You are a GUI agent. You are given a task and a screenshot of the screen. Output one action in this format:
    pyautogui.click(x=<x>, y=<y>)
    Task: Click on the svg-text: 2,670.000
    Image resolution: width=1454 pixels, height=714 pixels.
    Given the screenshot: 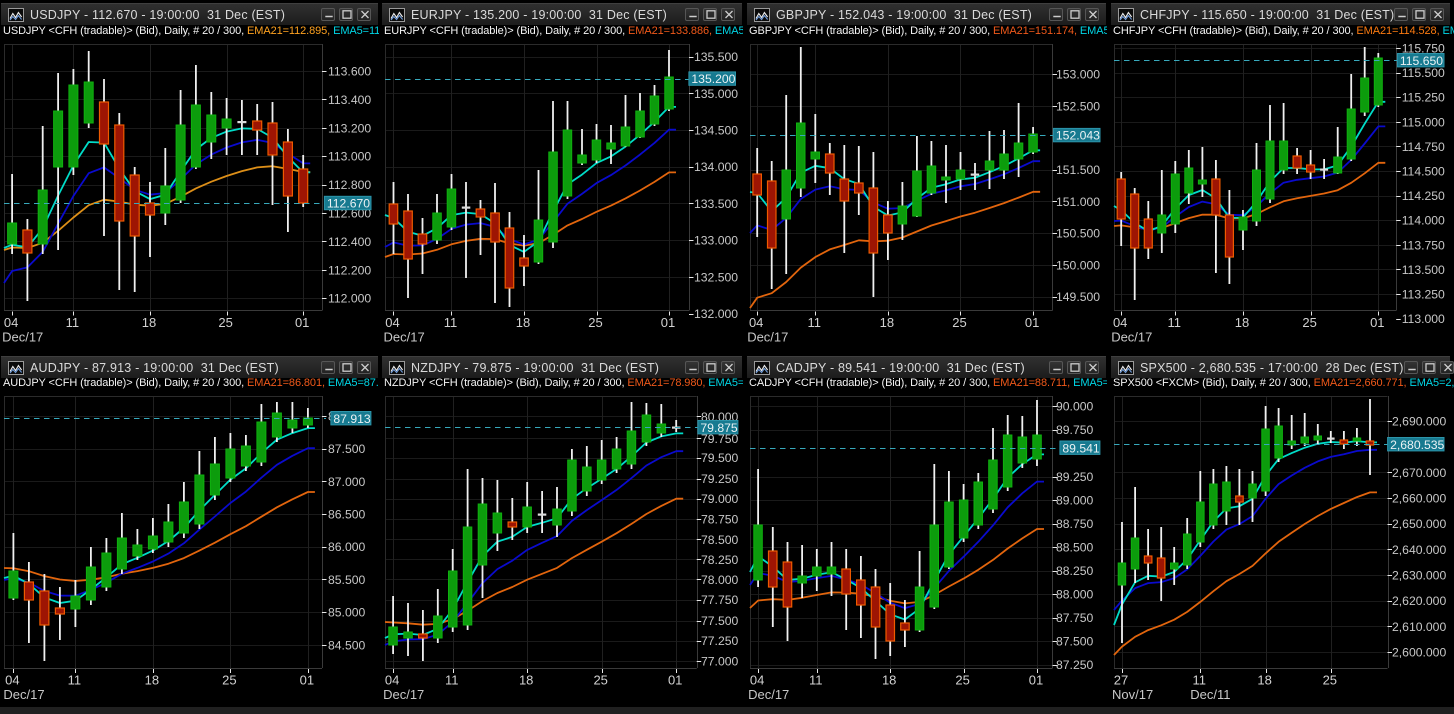 What is the action you would take?
    pyautogui.click(x=1419, y=473)
    